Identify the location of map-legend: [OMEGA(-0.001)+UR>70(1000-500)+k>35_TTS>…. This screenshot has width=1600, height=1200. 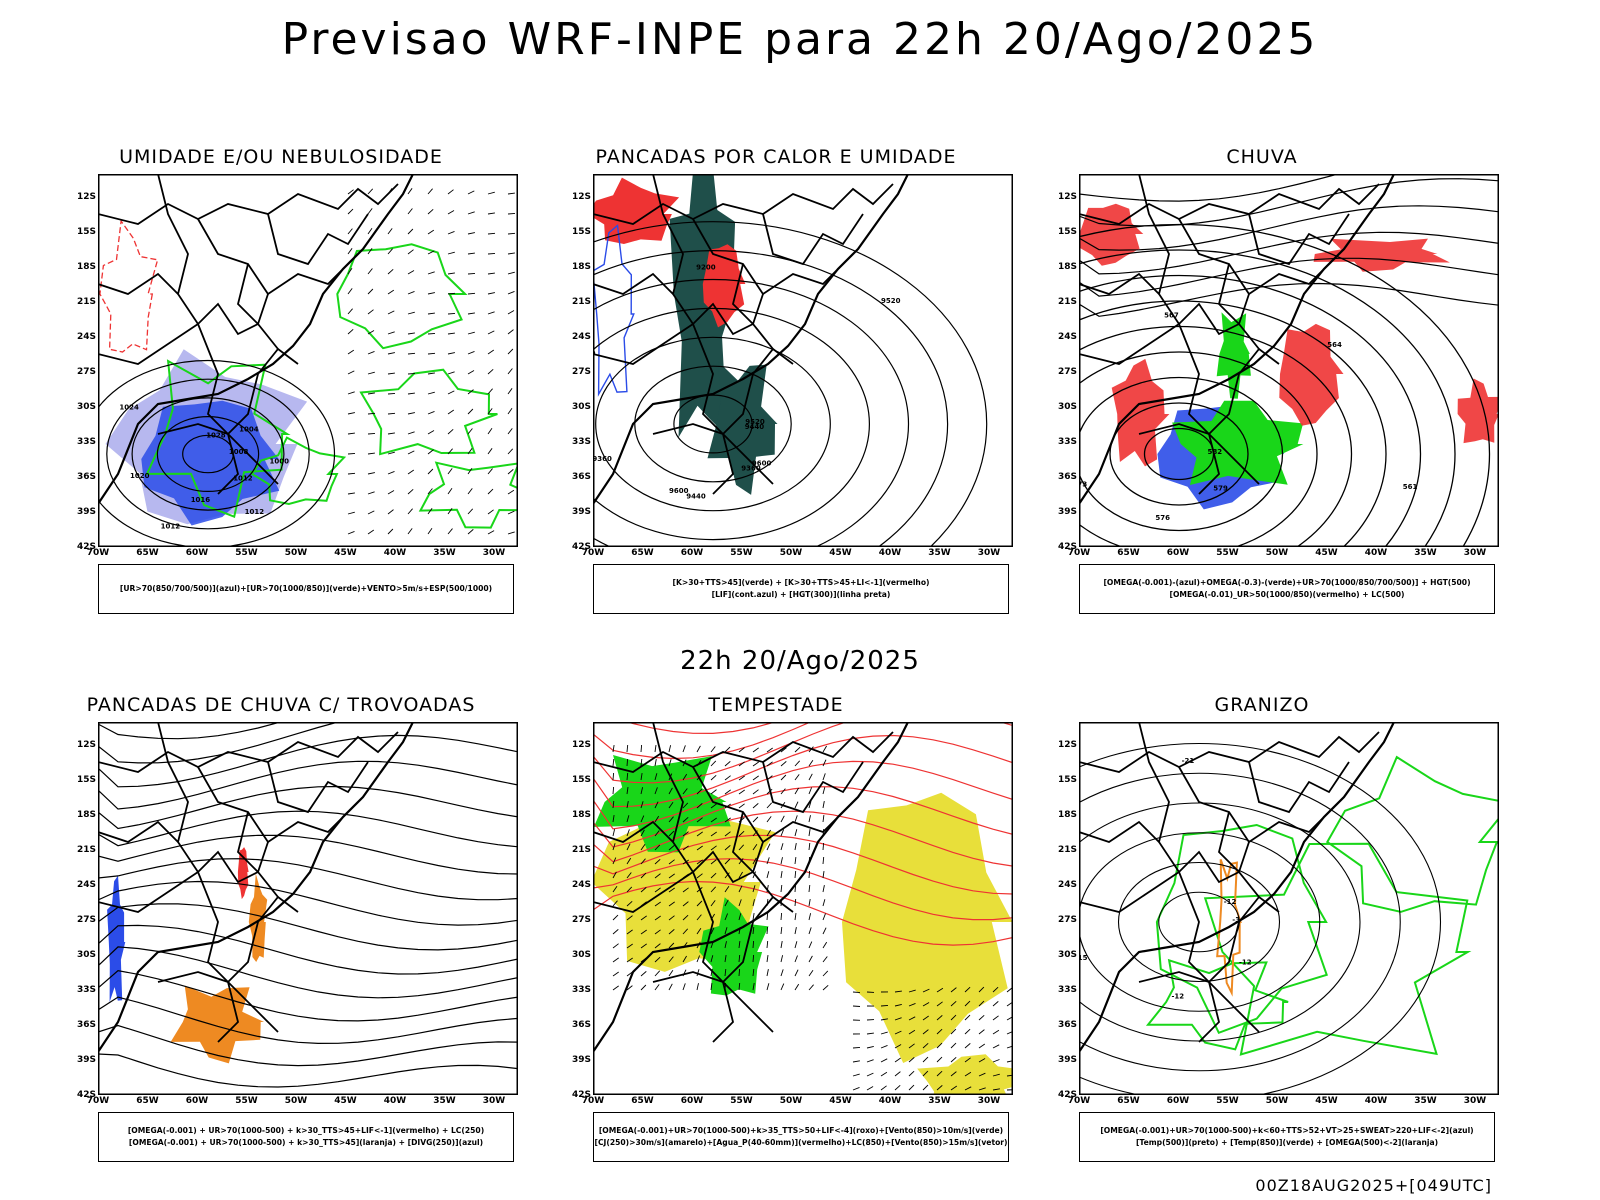
(801, 1137).